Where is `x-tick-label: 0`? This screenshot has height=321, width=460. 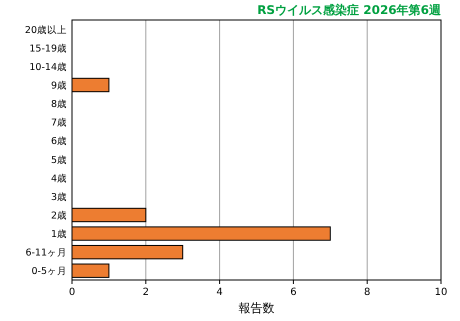
x-tick-label: 0 is located at coordinates (72, 292).